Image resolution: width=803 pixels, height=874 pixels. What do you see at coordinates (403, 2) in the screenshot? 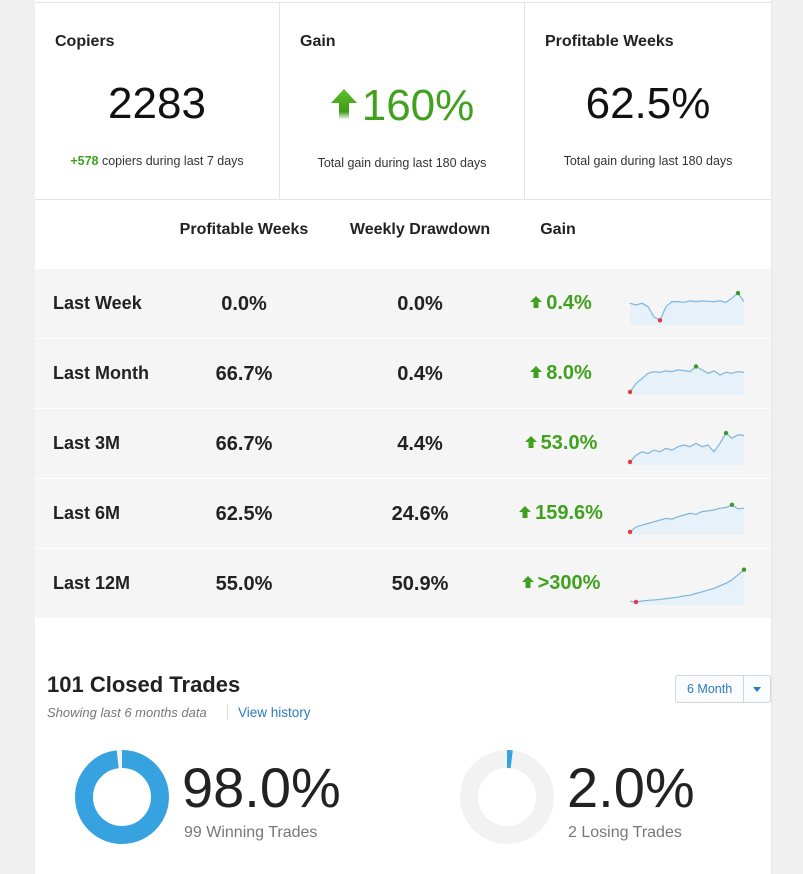
I see `top-border` at bounding box center [403, 2].